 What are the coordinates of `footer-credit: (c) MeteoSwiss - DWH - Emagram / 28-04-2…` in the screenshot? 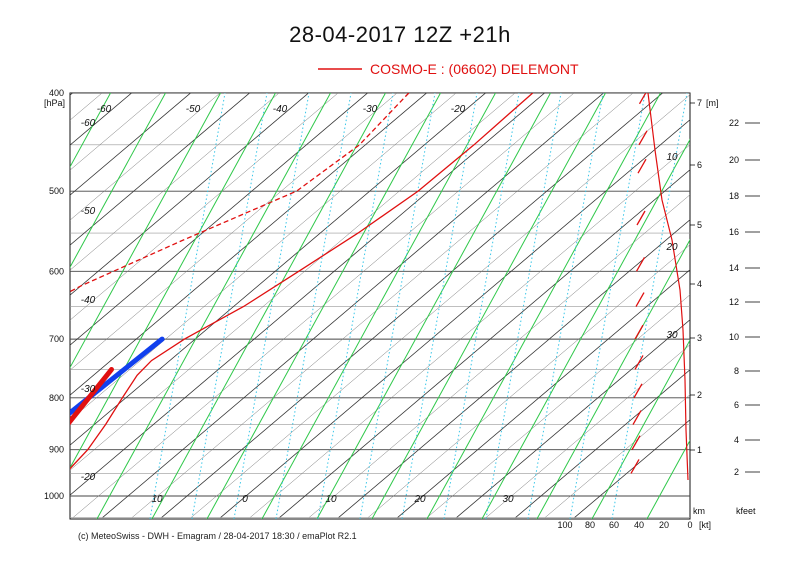 It's located at (217, 536).